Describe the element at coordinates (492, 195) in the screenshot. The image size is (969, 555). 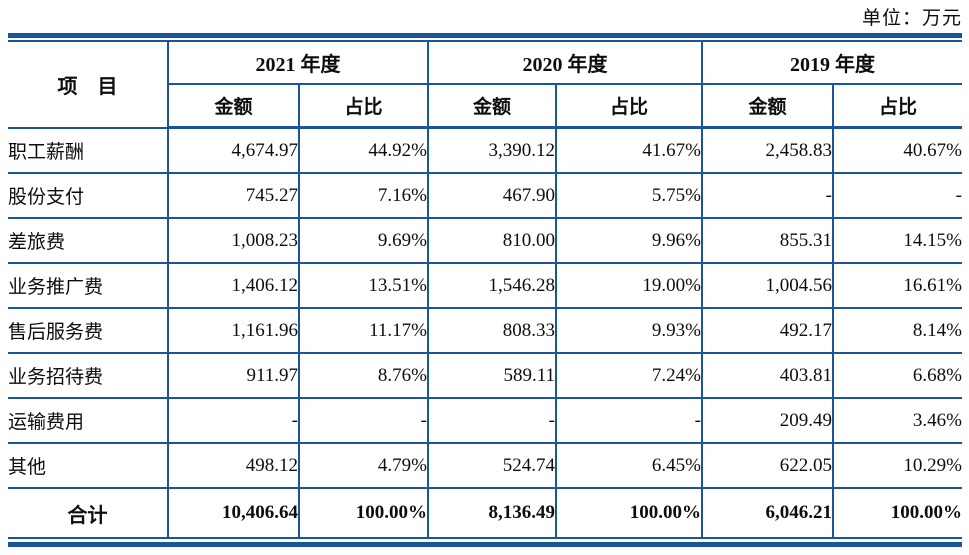
I see `amount-cell: 467.90` at that location.